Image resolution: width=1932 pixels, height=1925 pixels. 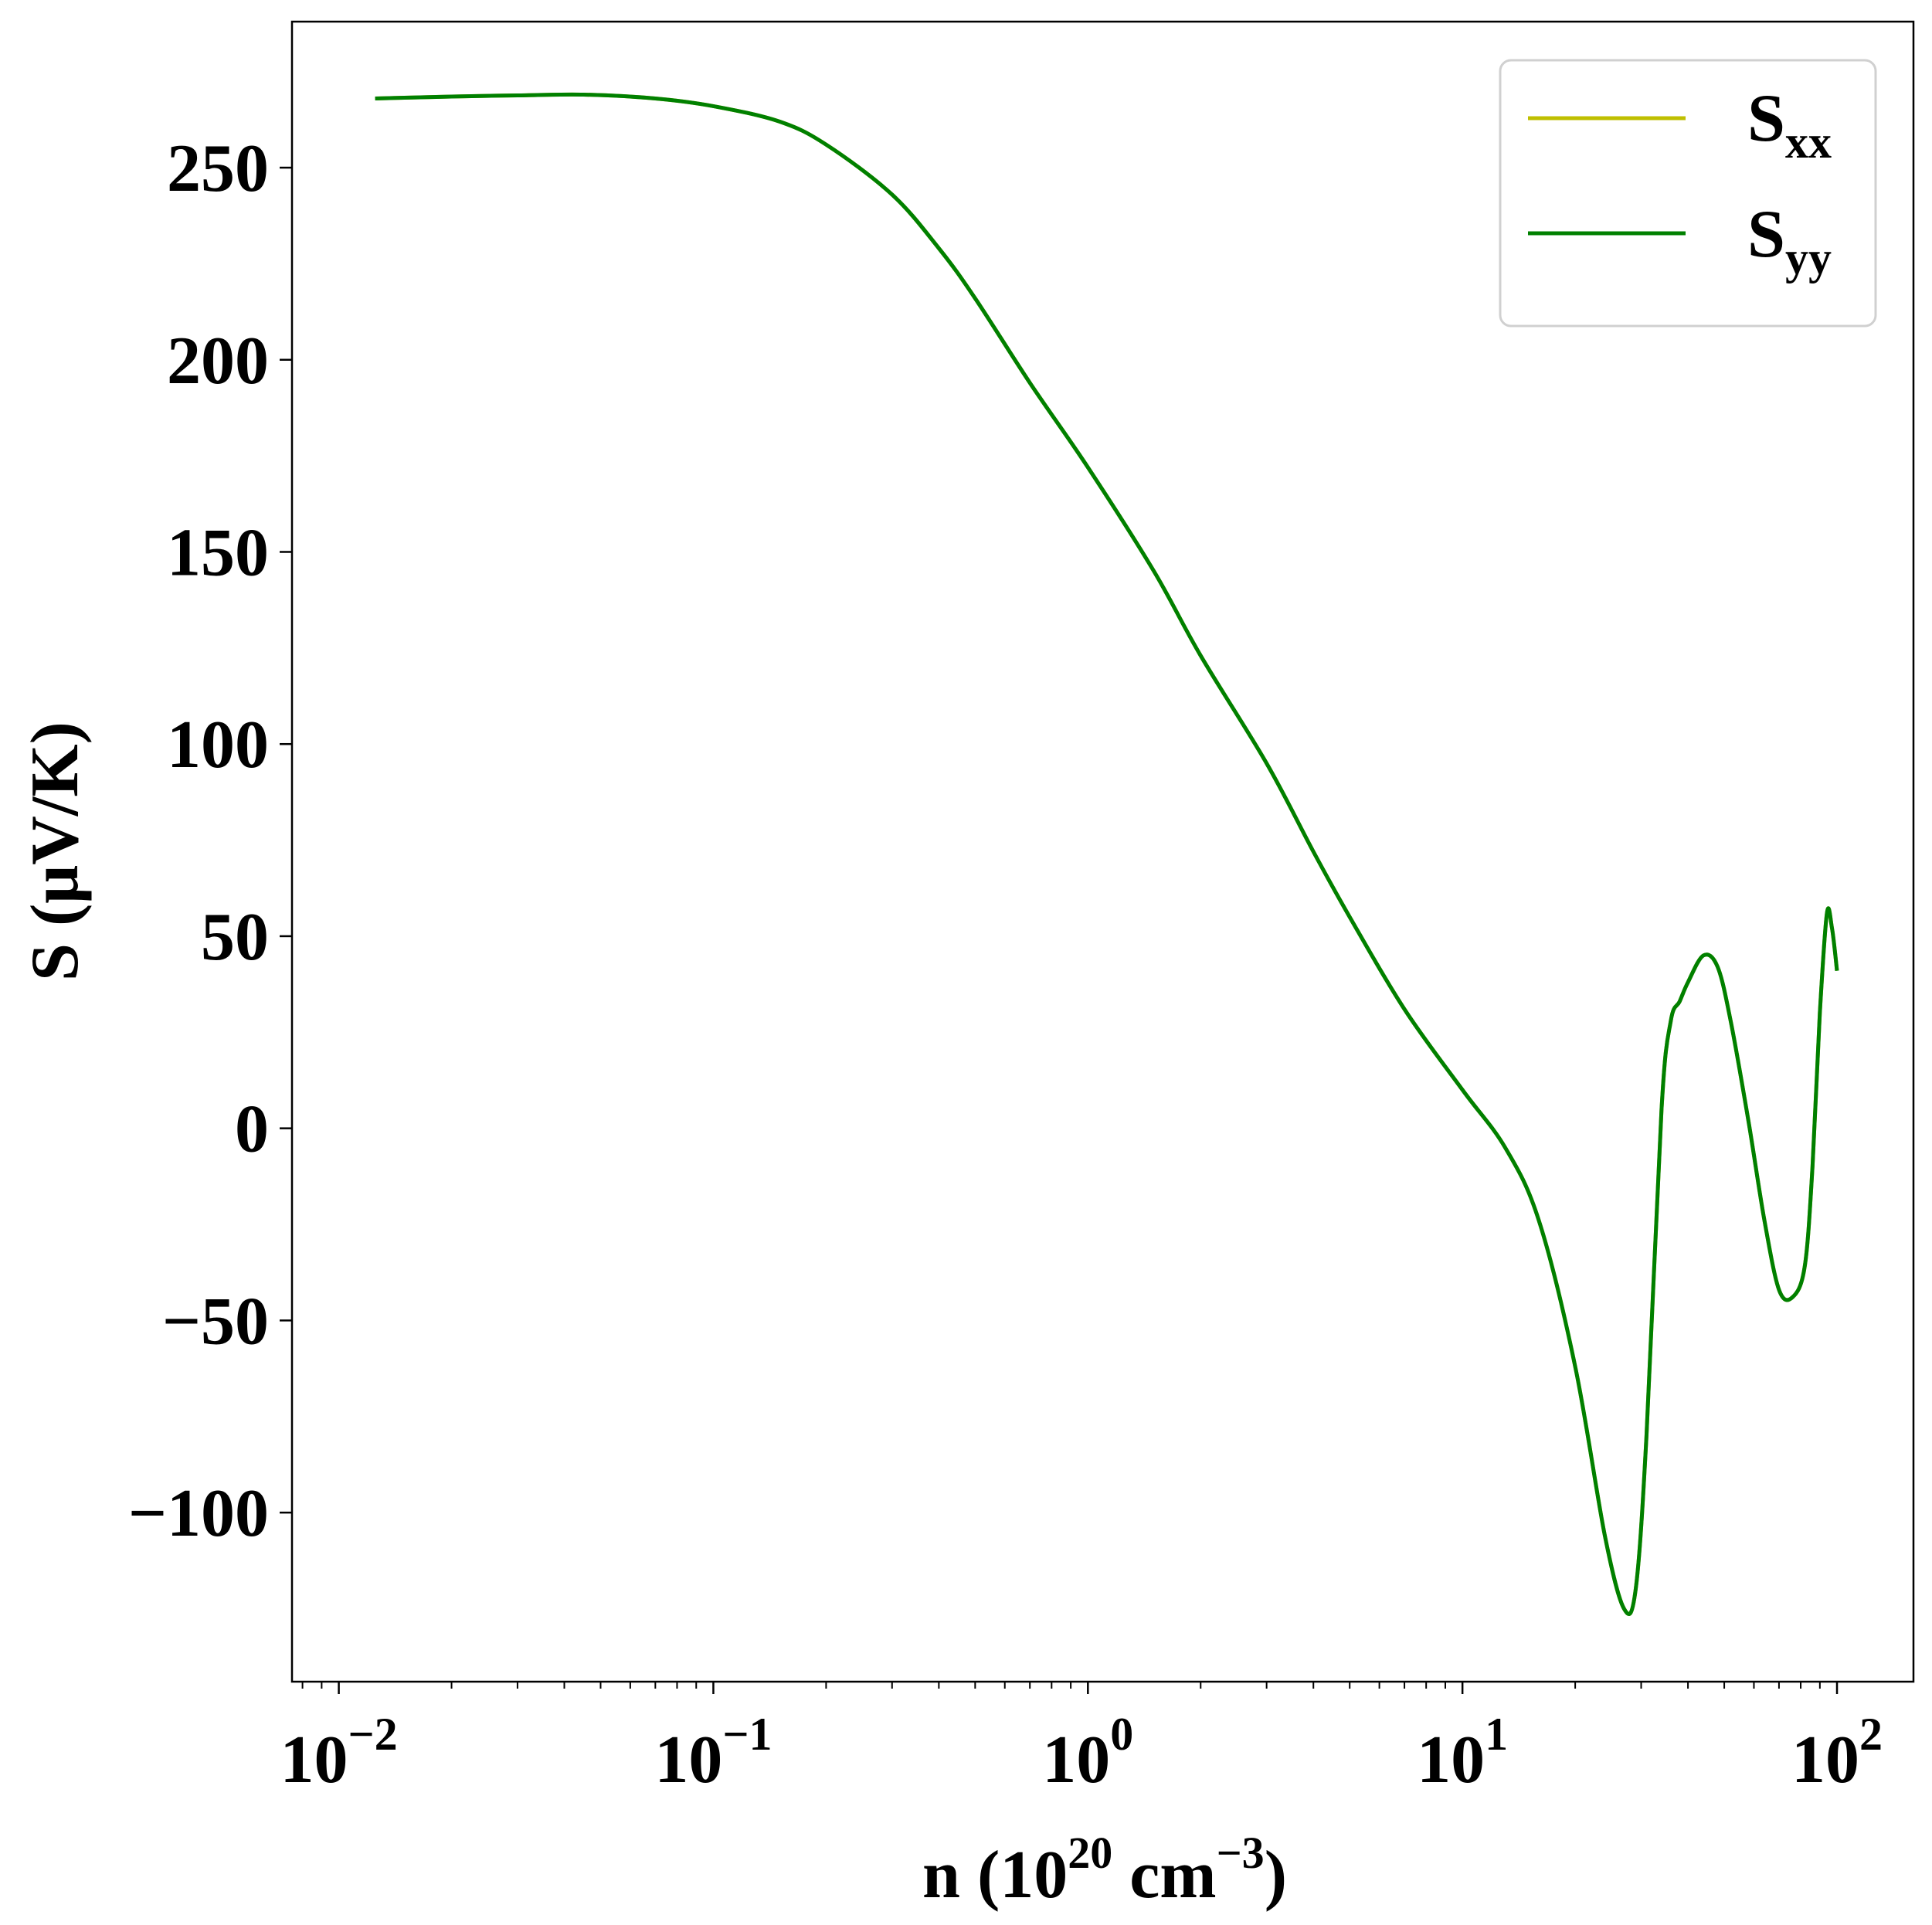 I want to click on x-tick-label: 10⁻¹, so click(x=713, y=1754).